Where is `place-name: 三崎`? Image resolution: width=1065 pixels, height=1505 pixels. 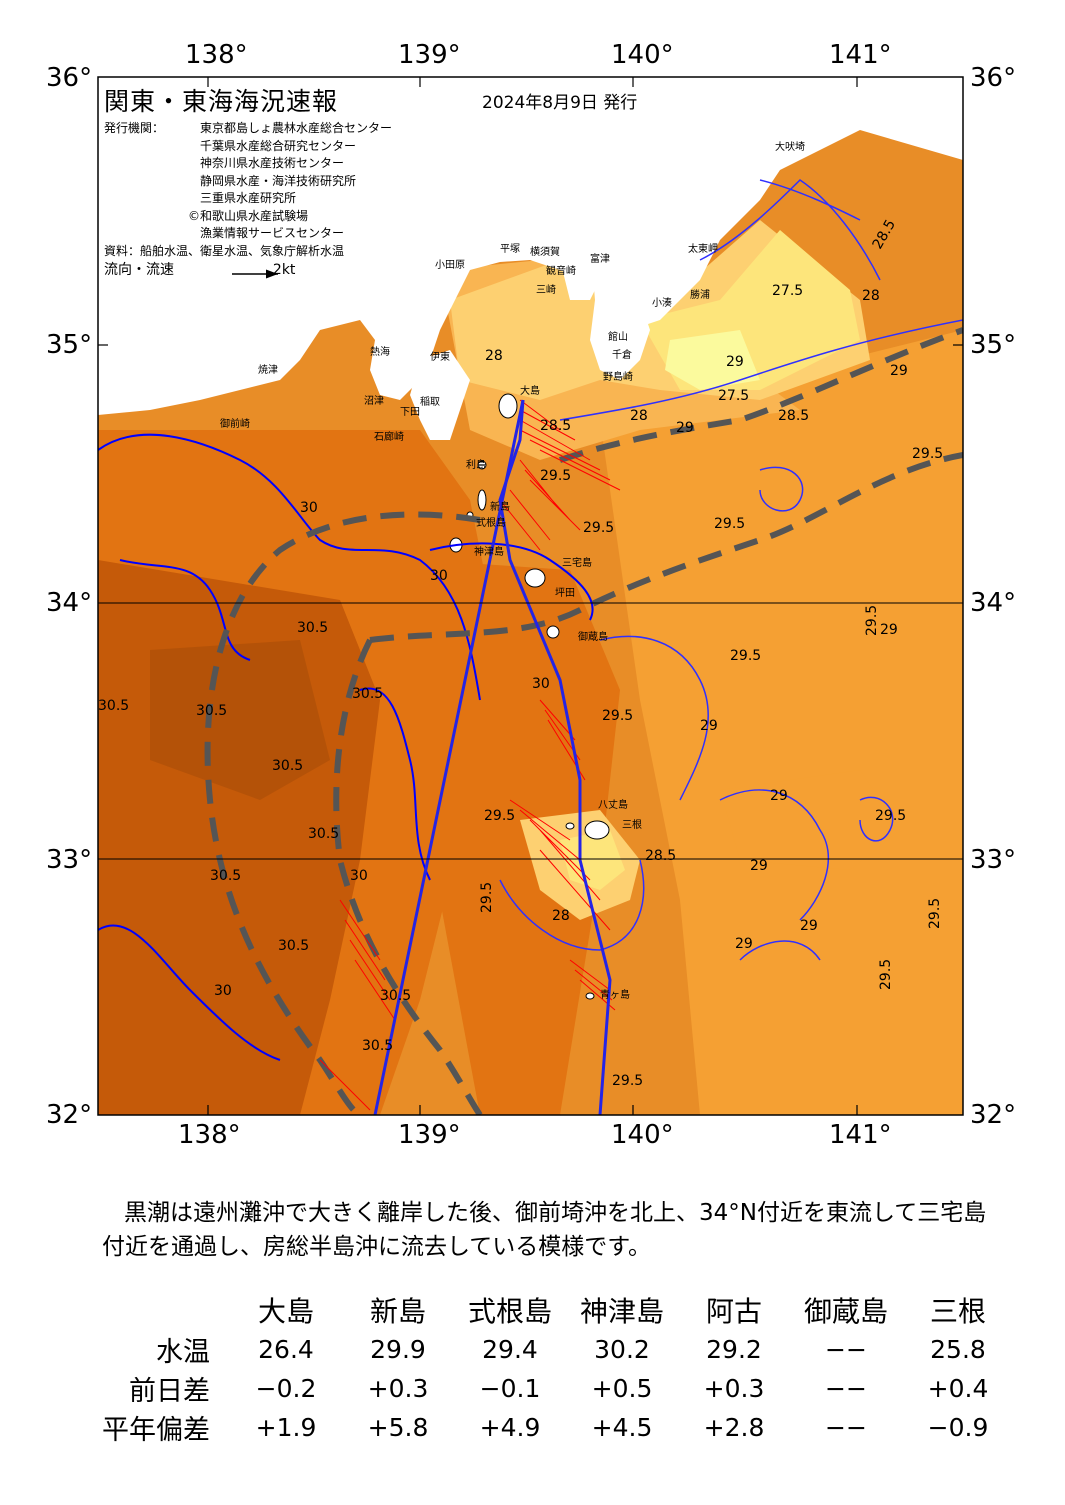
place-name: 三崎 is located at coordinates (546, 289).